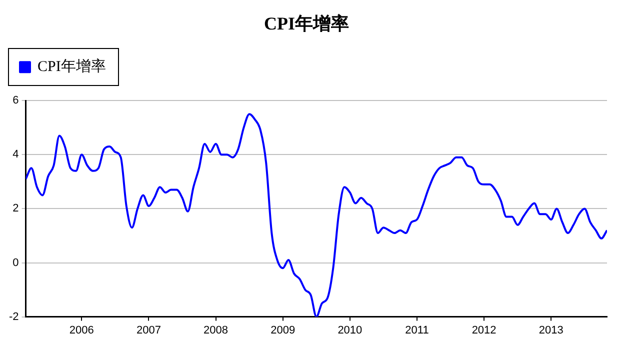 Image resolution: width=633 pixels, height=344 pixels. Describe the element at coordinates (15, 154) in the screenshot. I see `y-tick-label: 4` at that location.